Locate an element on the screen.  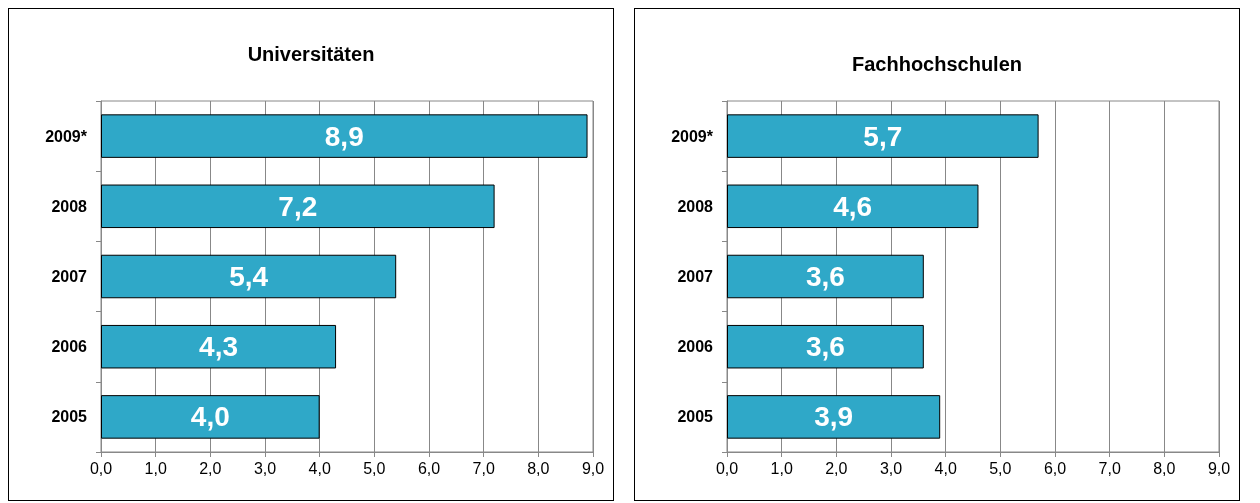
data-label: 4,6 is located at coordinates (853, 206).